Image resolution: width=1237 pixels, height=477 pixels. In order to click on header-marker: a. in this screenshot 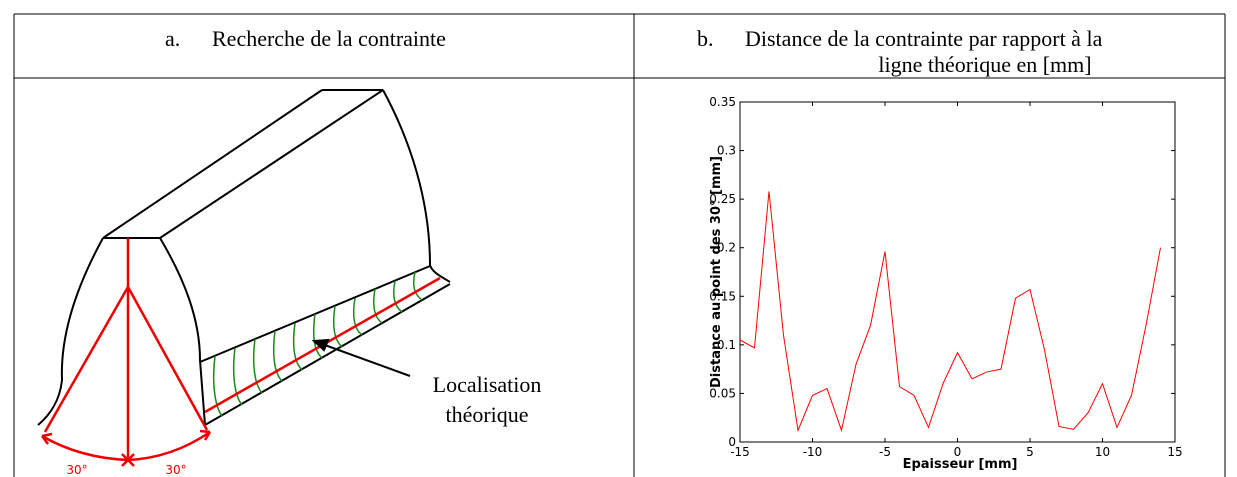, I will do `click(172, 38)`.